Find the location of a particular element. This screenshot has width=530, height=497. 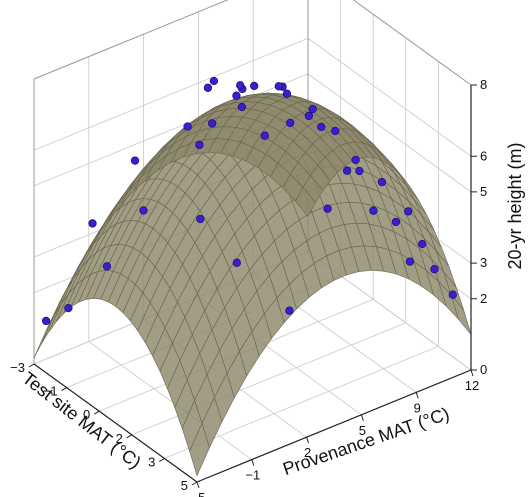

x-axis-title: Test site MAT (°C) is located at coordinates (82, 420).